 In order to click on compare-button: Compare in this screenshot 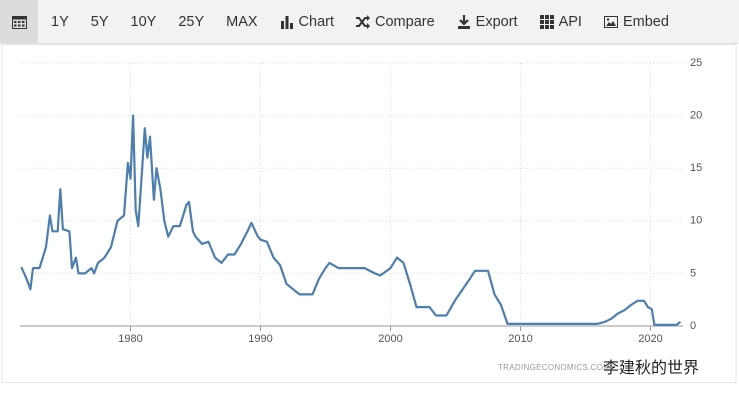, I will do `click(395, 21)`.